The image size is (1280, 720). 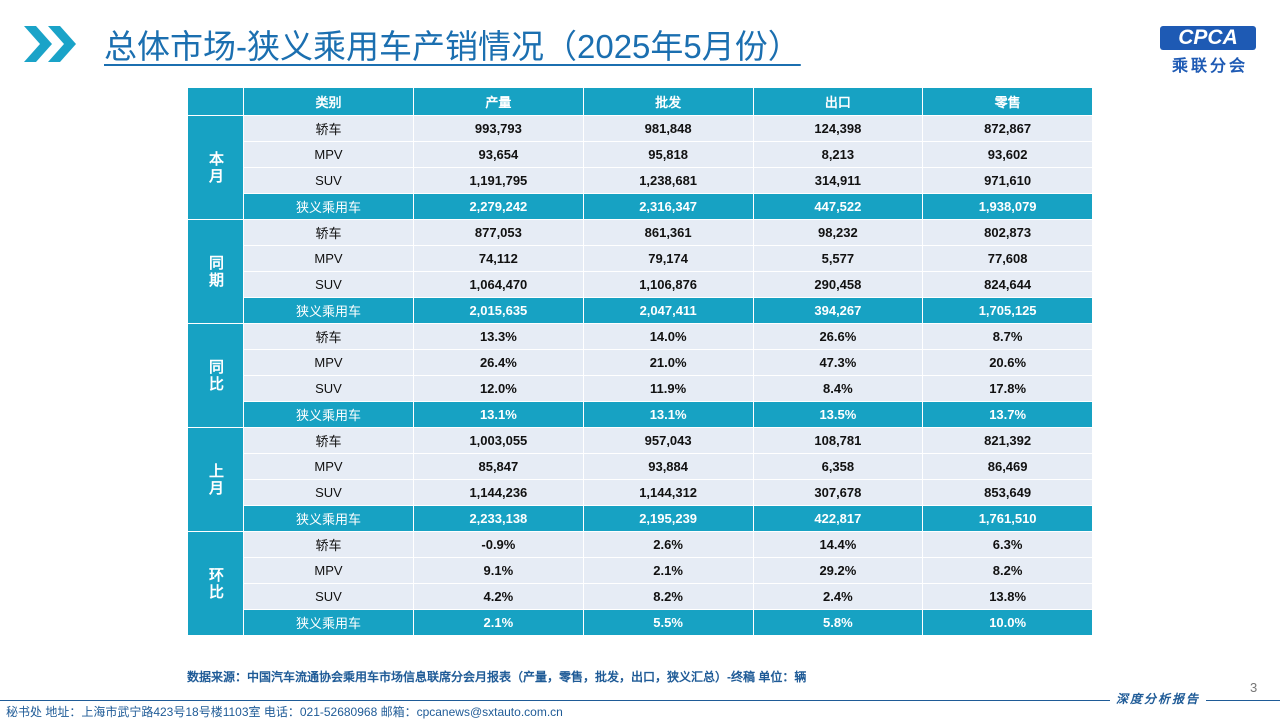 I want to click on header-cell: 零售, so click(x=1007, y=101).